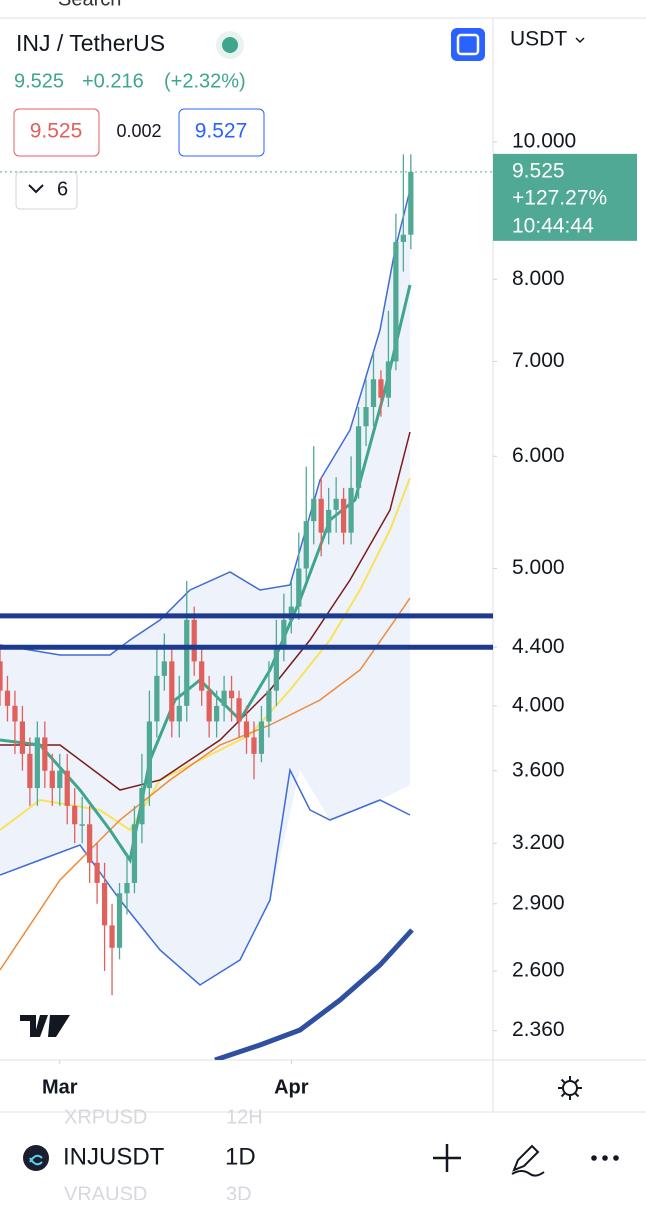  I want to click on bid: 9.525, so click(56, 131).